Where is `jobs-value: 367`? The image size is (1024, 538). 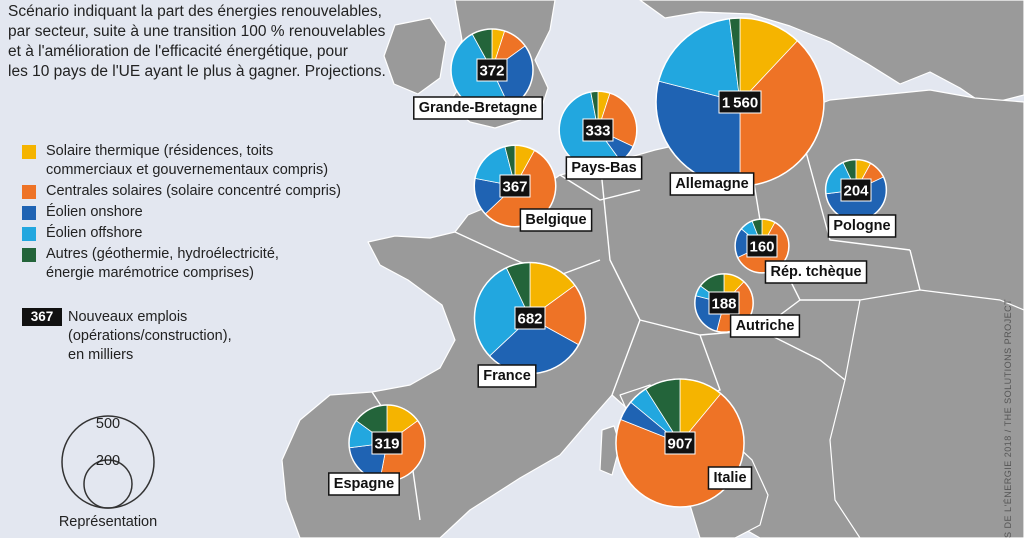
jobs-value: 367 is located at coordinates (514, 187).